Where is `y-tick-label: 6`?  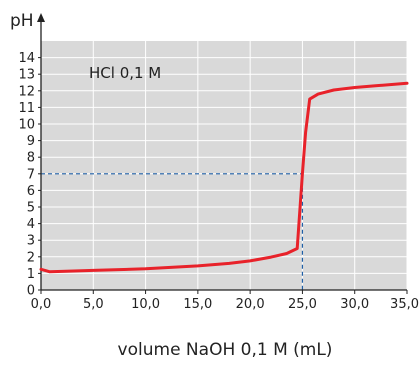
y-tick-label: 6 is located at coordinates (31, 191).